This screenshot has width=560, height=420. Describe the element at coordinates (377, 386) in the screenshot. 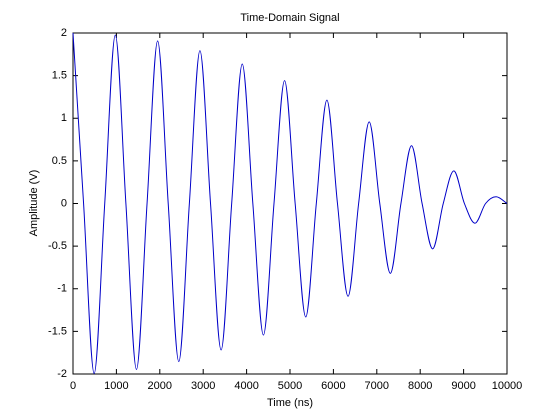

I see `x-tick-label: 7000` at that location.